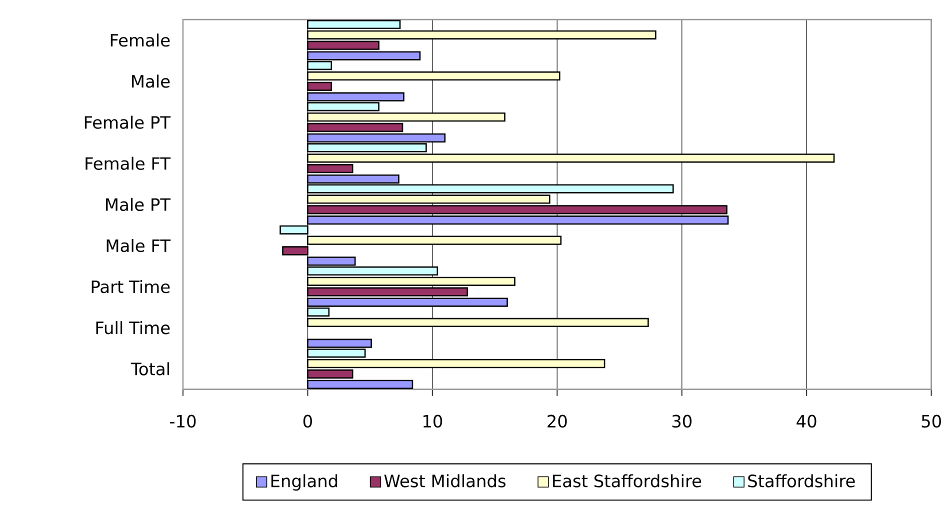 Image resolution: width=946 pixels, height=516 pixels. Describe the element at coordinates (557, 421) in the screenshot. I see `x-tick-label: 20` at that location.